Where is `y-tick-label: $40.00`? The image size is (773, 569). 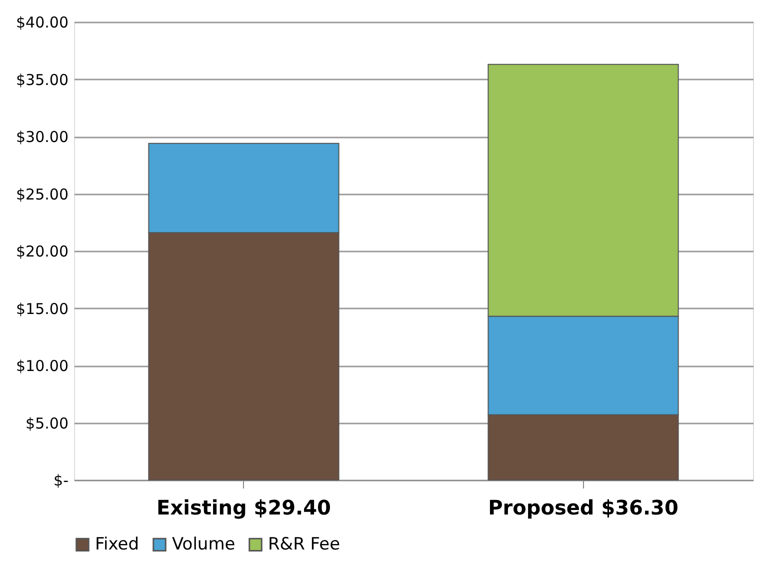 y-tick-label: $40.00 is located at coordinates (42, 23).